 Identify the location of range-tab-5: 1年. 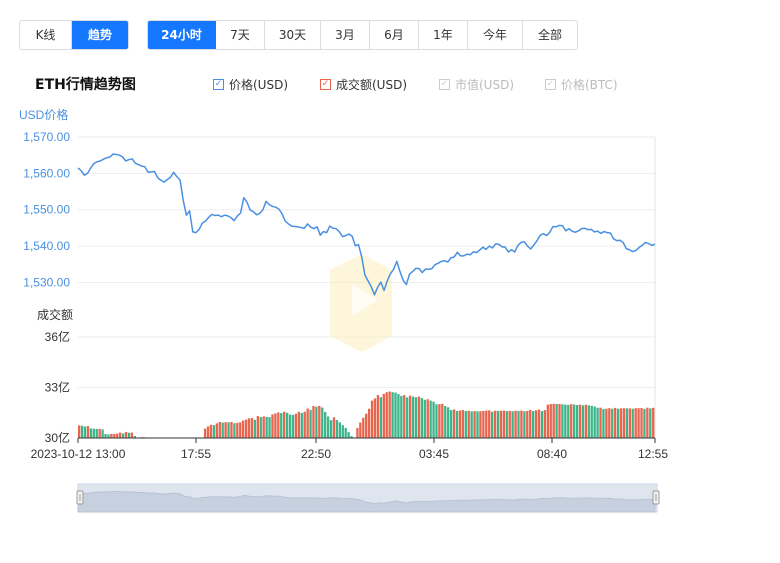
(443, 35).